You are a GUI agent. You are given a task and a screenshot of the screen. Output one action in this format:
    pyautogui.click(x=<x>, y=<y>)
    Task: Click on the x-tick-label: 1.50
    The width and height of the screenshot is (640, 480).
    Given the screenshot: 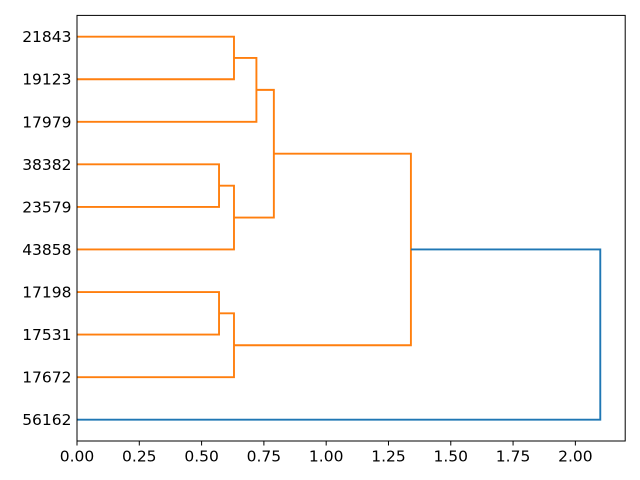 What is the action you would take?
    pyautogui.click(x=451, y=457)
    